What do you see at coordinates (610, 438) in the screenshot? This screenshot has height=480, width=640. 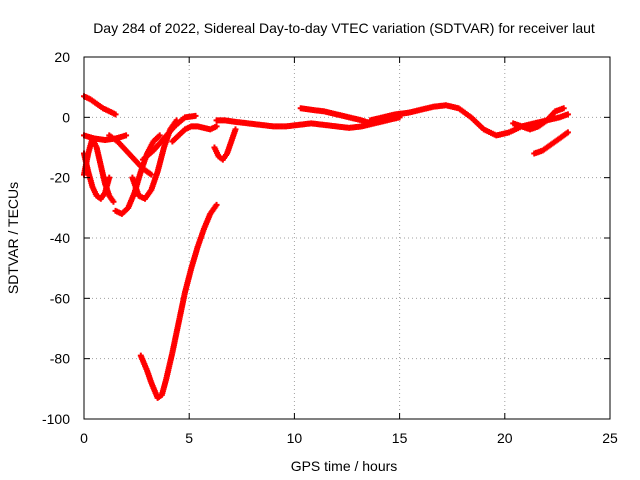 I see `x-tick-label: 25` at bounding box center [610, 438].